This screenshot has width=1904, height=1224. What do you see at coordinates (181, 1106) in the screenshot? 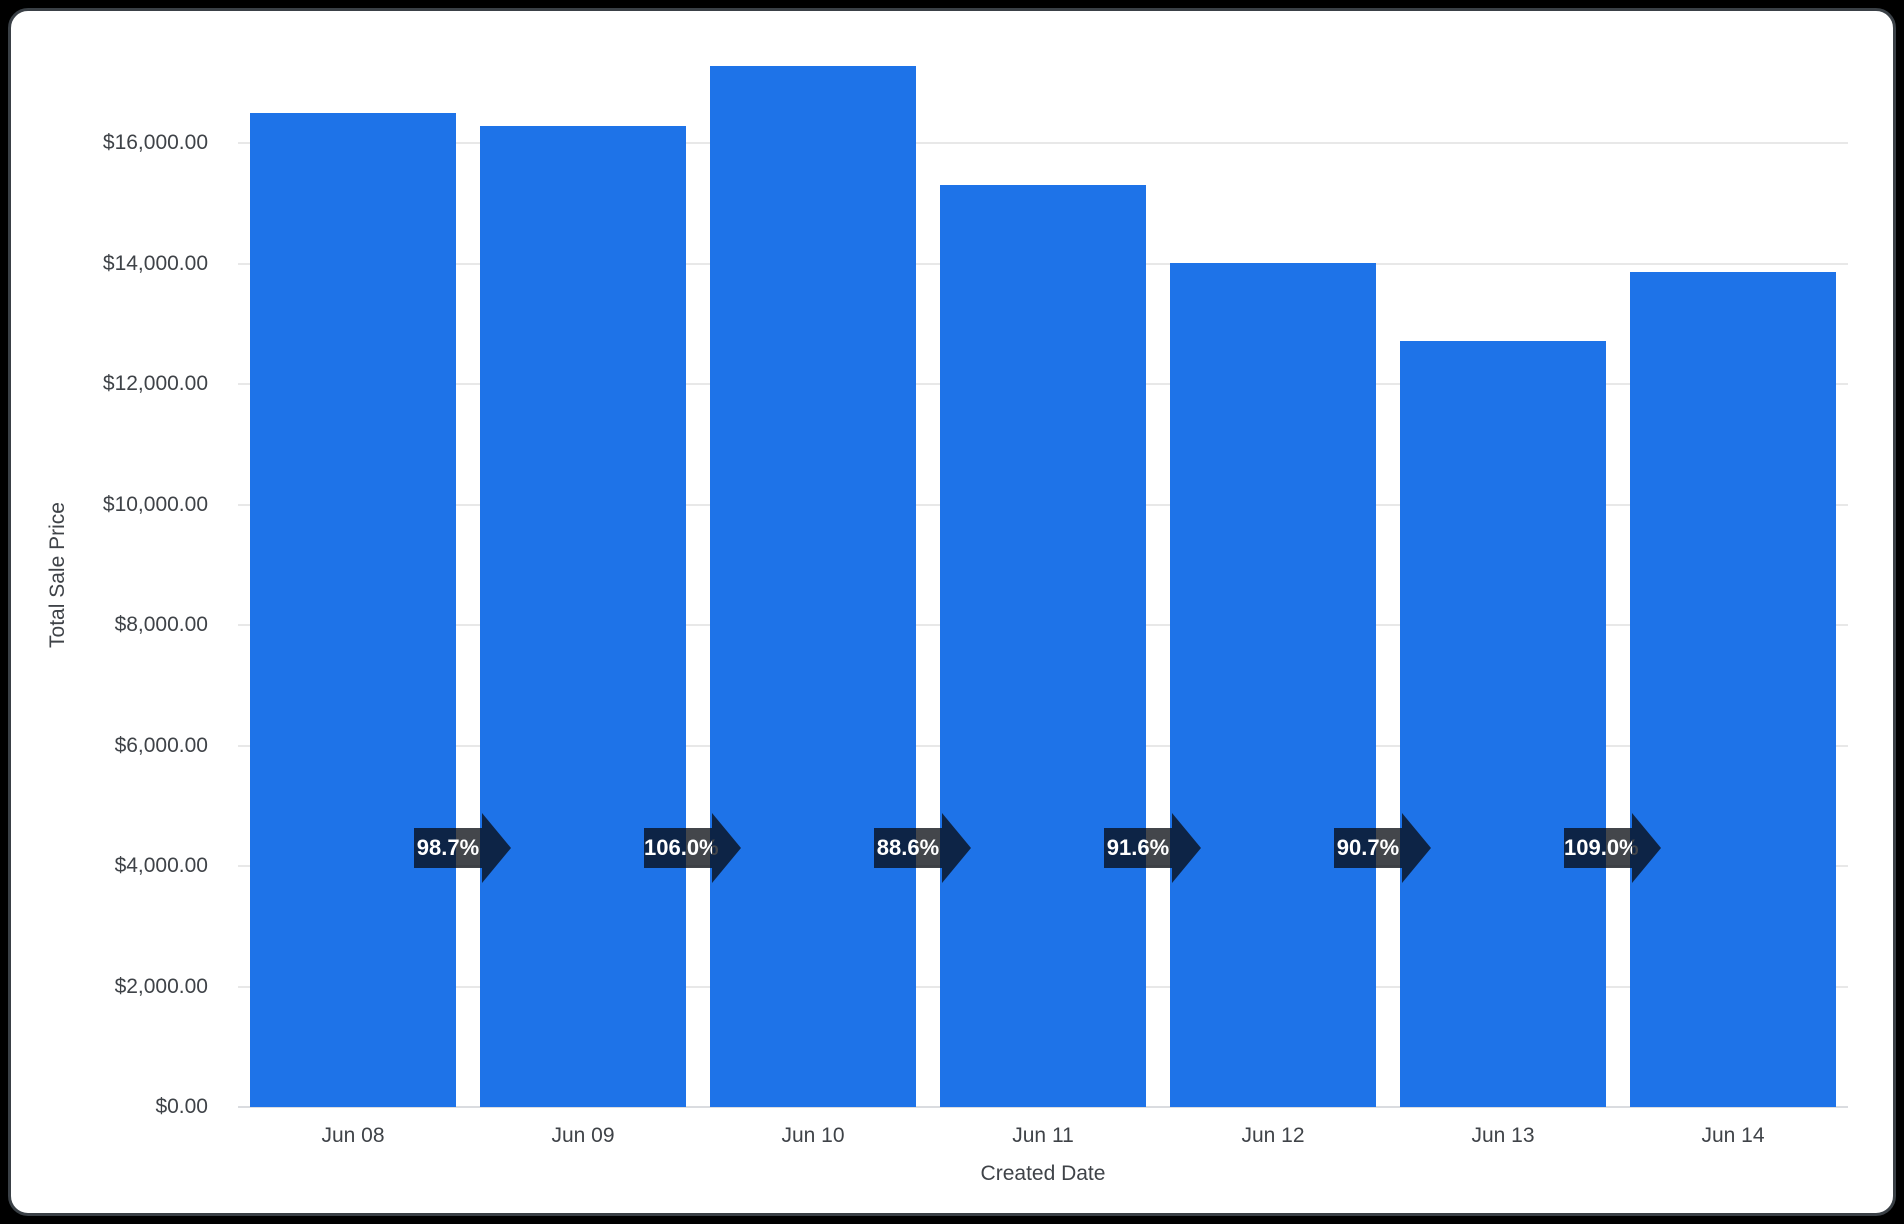
I see `y-tick-label: $0.00` at bounding box center [181, 1106].